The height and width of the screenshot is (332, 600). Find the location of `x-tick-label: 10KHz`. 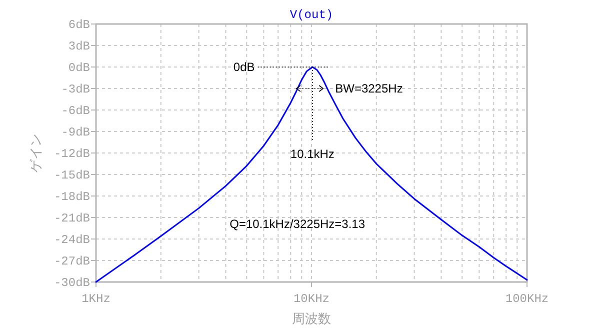

x-tick-label: 10KHz is located at coordinates (311, 299).